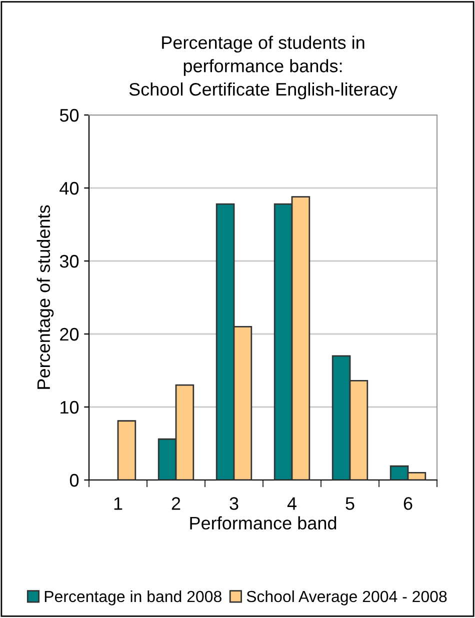 Image resolution: width=475 pixels, height=618 pixels. I want to click on x-tick-label: 3, so click(234, 503).